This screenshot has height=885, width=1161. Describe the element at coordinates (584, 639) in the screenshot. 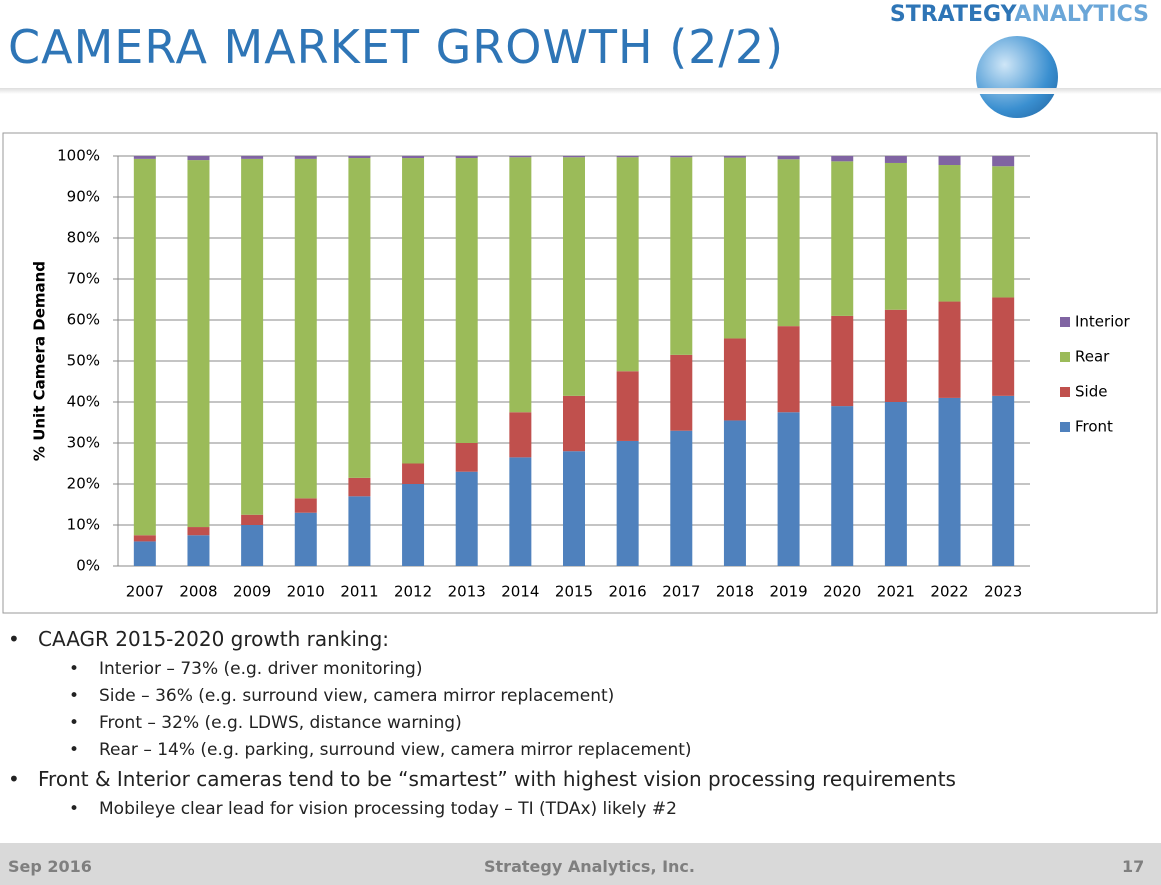

I see `bullet: CAAGR 2015-2020 growth ranking:` at that location.